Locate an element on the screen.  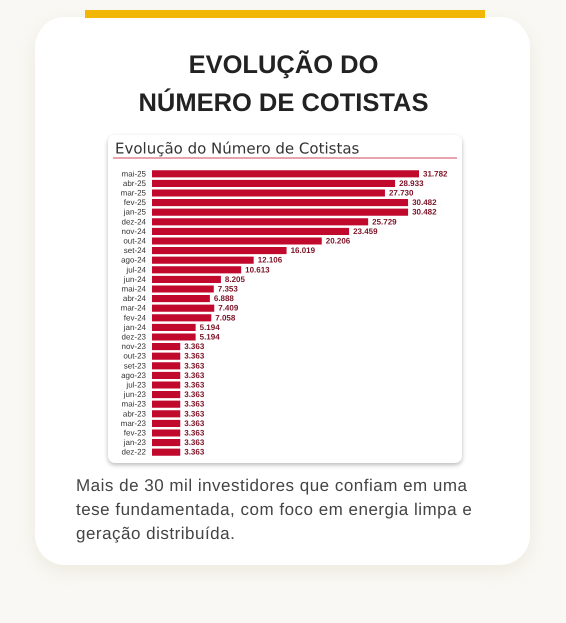
y-tick-label: set-23 is located at coordinates (135, 365).